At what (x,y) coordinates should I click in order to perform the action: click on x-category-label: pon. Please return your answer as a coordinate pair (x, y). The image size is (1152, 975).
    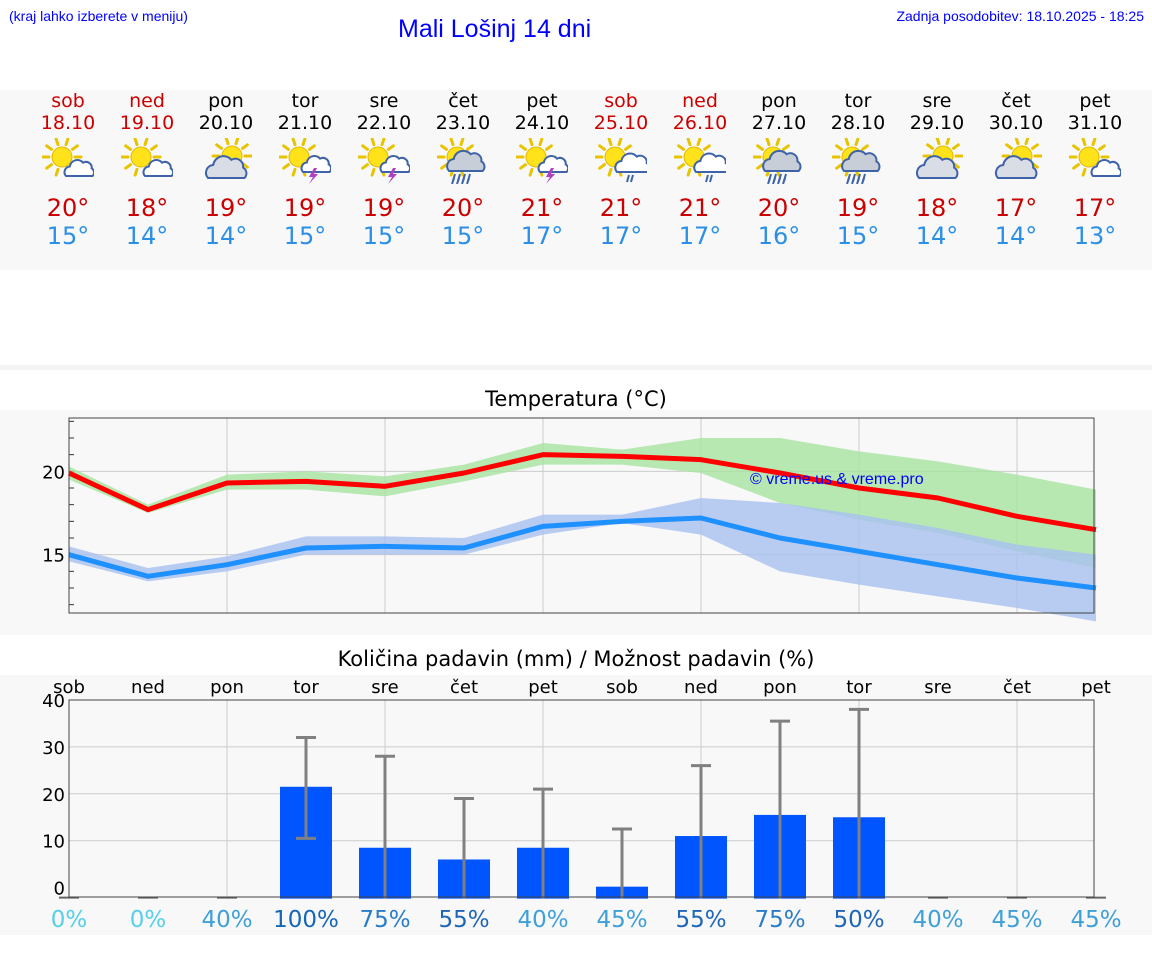
    Looking at the image, I should click on (227, 687).